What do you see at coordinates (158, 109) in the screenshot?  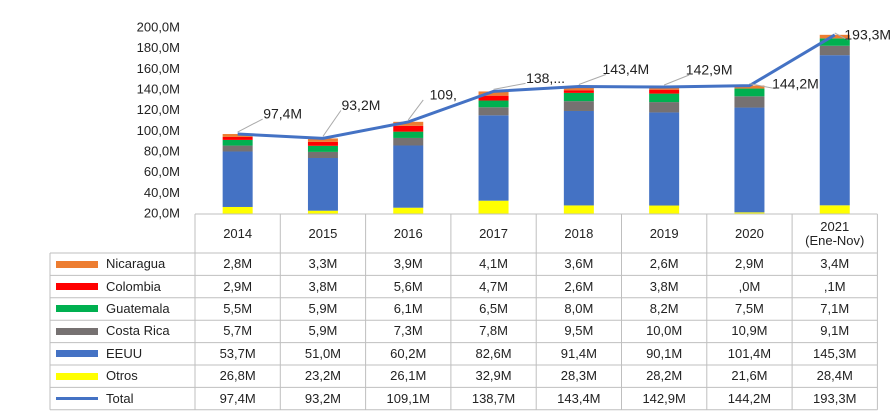 I see `y-tick-label: 120,0M` at bounding box center [158, 109].